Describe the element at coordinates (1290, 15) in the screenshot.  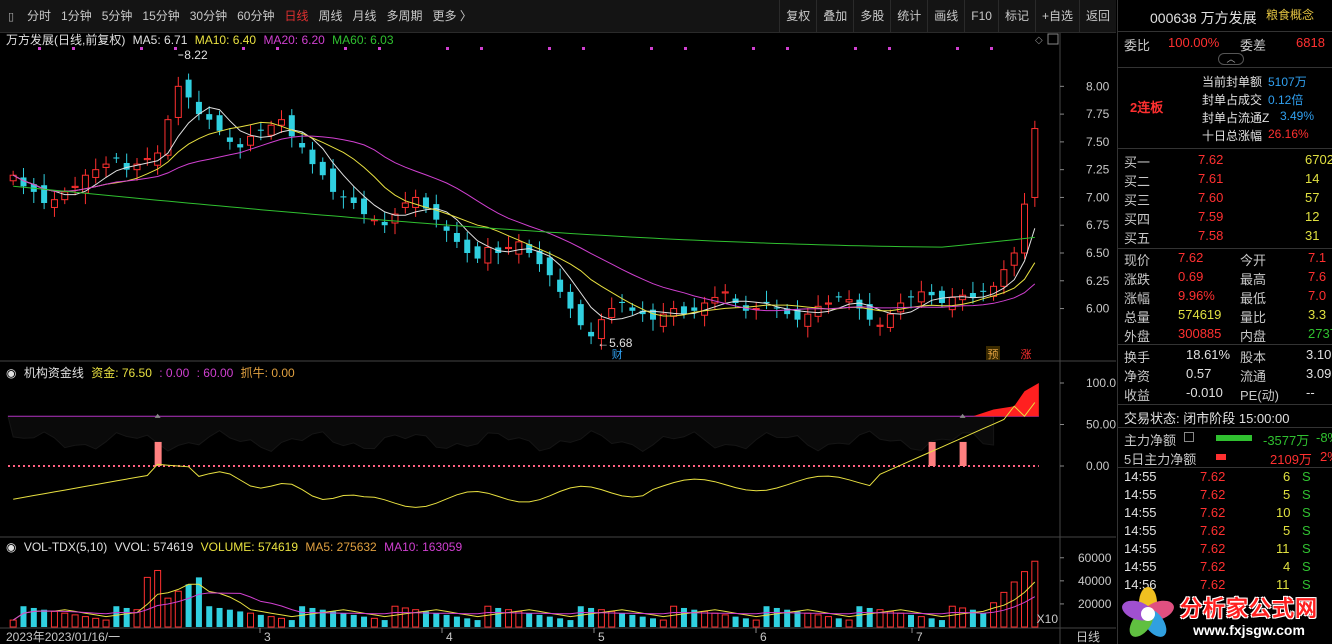
I see `concept-tag: 粮食概念` at that location.